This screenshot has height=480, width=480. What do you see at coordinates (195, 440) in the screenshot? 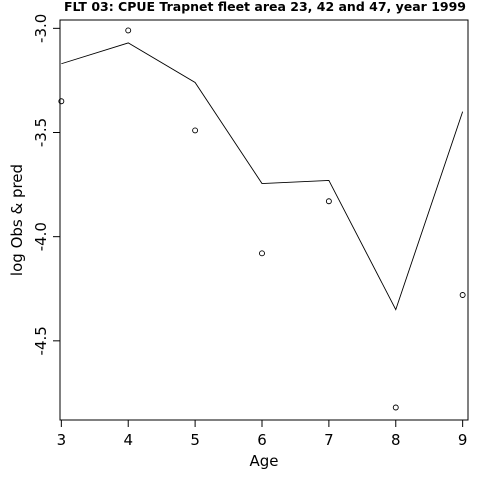
I see `x-tick-label: 5` at bounding box center [195, 440].